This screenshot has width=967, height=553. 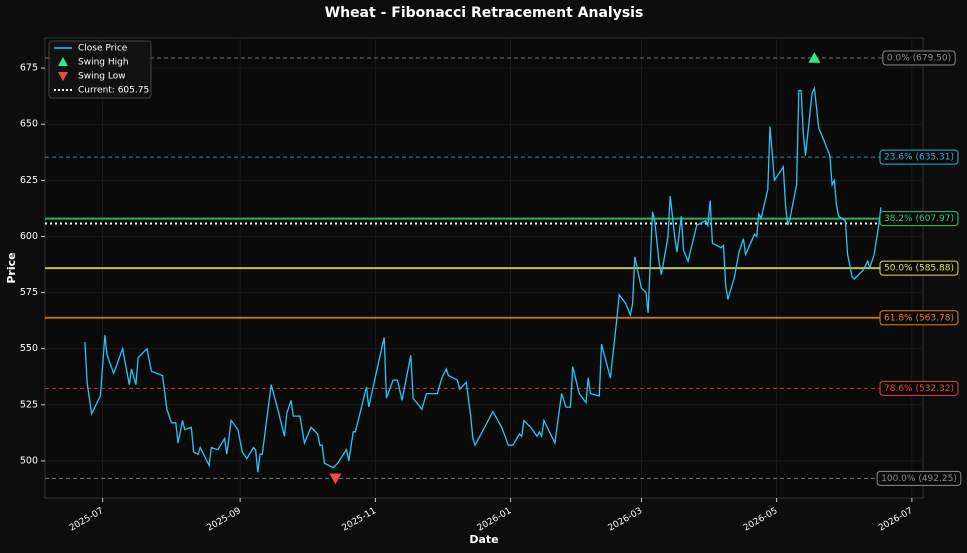 What do you see at coordinates (761, 519) in the screenshot?
I see `x-tick-label: 2026-05` at bounding box center [761, 519].